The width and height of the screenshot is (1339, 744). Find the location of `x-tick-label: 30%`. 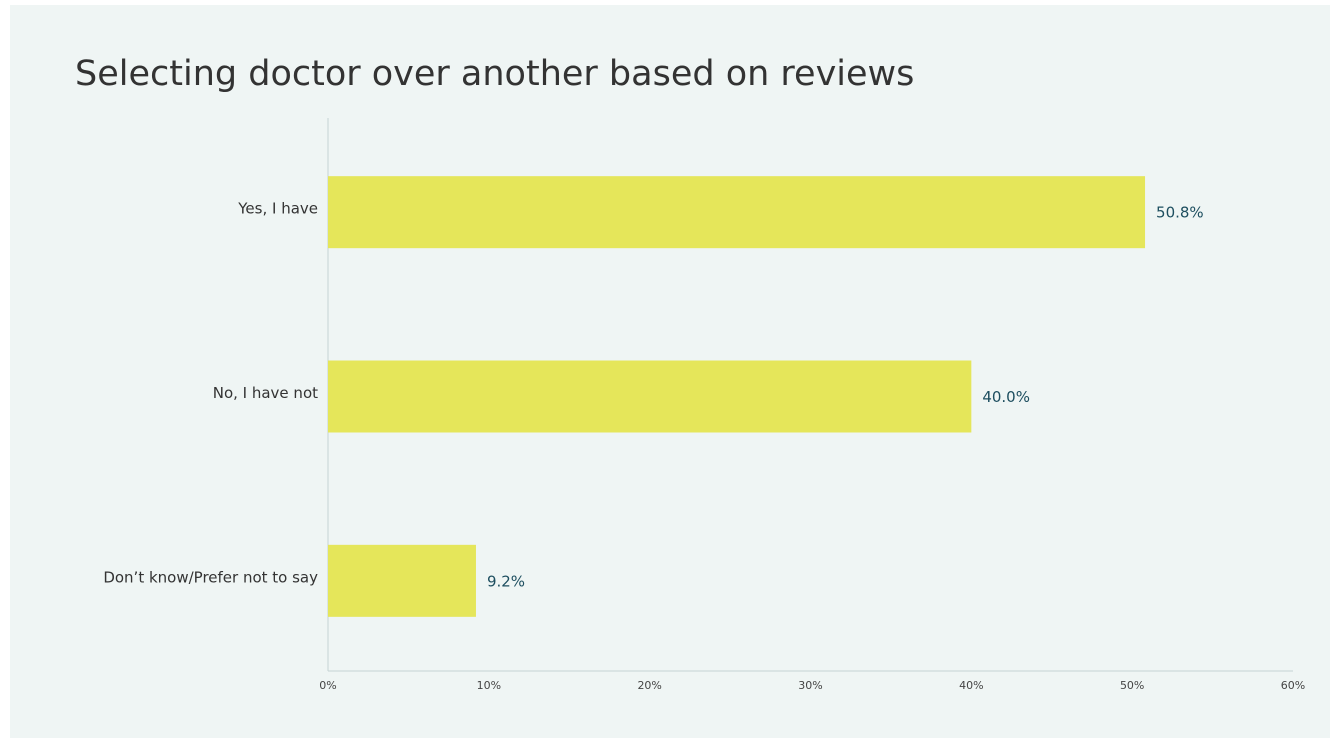

x-tick-label: 30% is located at coordinates (810, 685).